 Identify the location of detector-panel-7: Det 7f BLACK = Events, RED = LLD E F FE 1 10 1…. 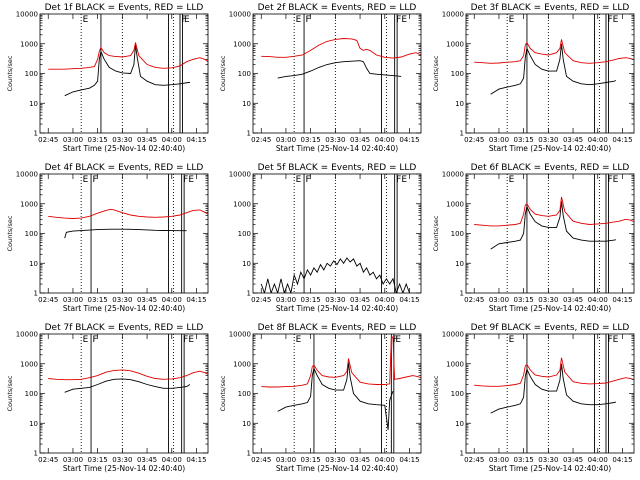
(107, 398).